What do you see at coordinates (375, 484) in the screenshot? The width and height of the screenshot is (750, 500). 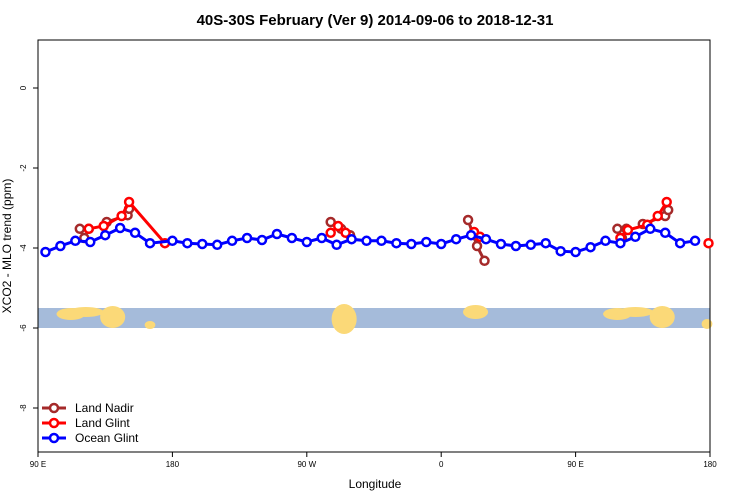 I see `x-axis-label: Longitude` at bounding box center [375, 484].